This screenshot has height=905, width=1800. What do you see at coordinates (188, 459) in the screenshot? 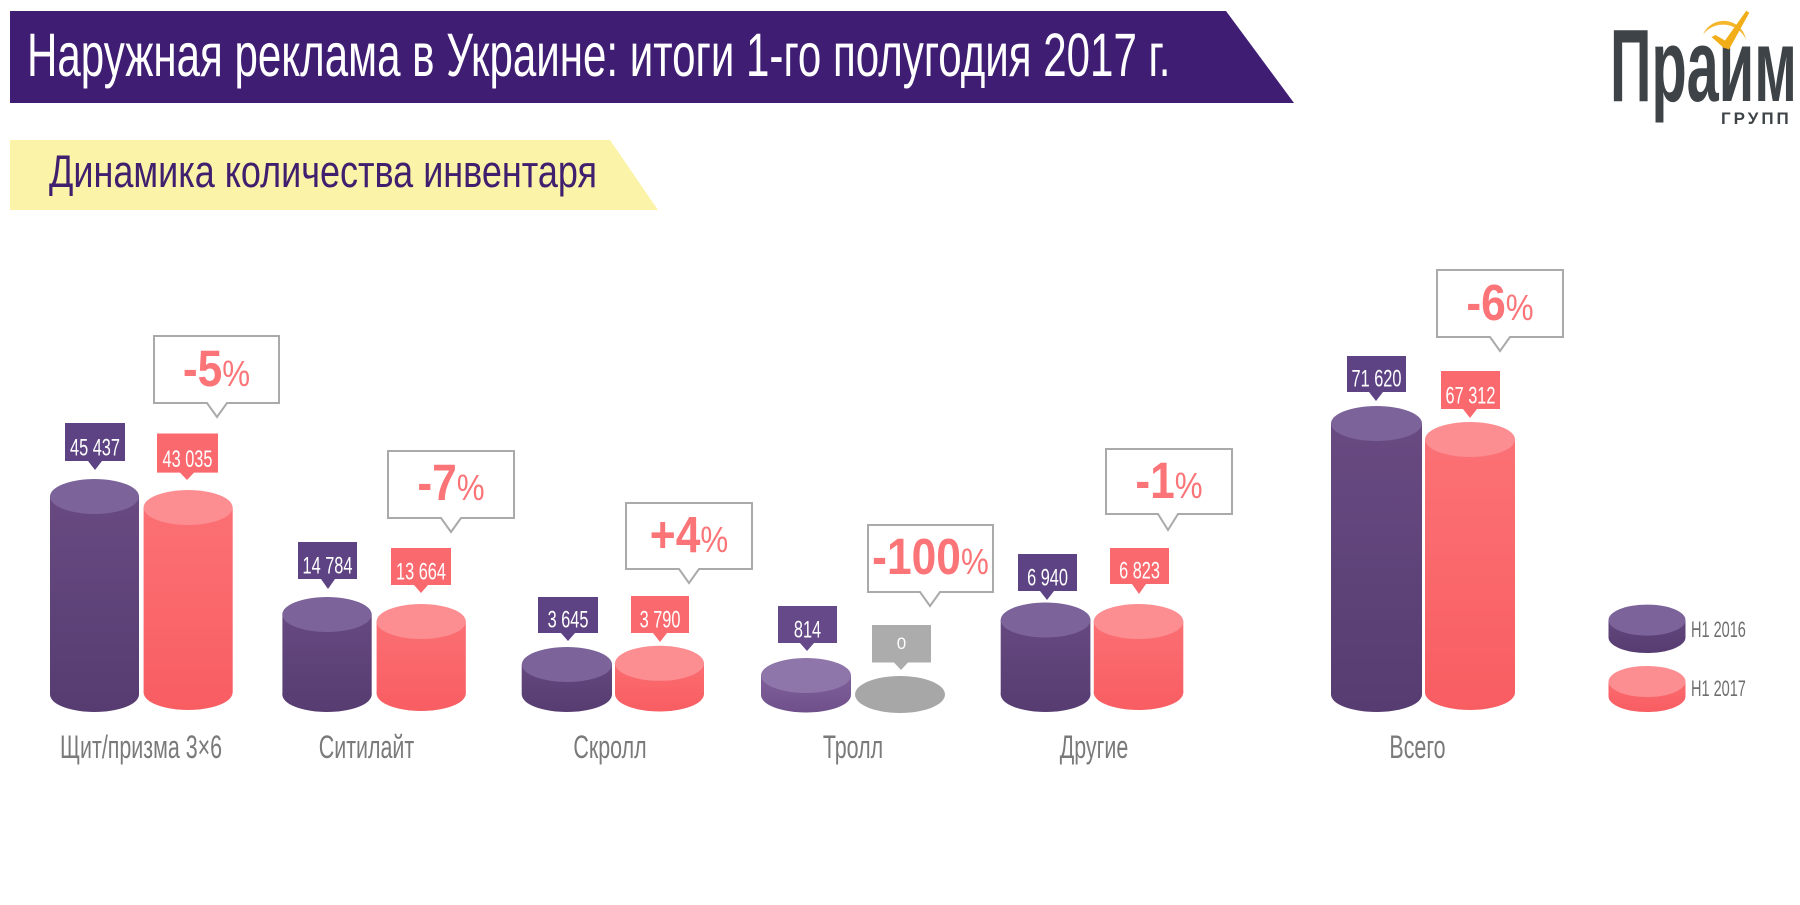
I see `svg-text: 43 035` at bounding box center [188, 459].